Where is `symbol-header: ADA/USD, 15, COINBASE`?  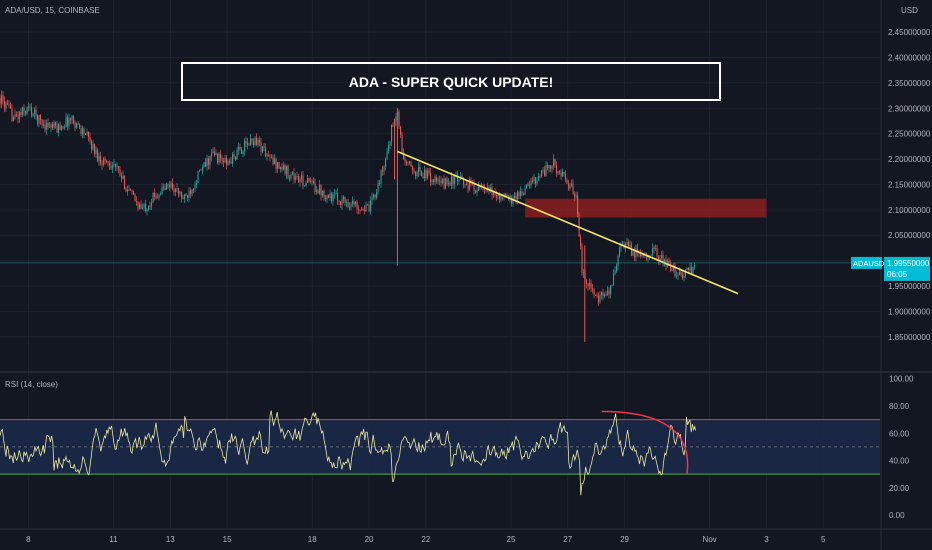
symbol-header: ADA/USD, 15, COINBASE is located at coordinates (52, 10).